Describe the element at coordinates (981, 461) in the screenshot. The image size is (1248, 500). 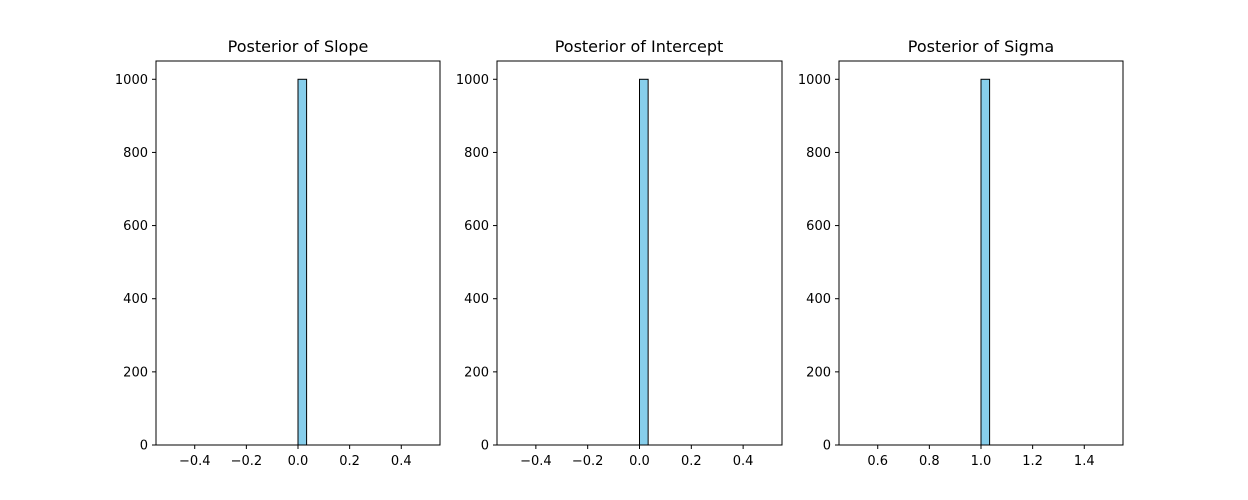
I see `x-tick-label: 1.0` at that location.